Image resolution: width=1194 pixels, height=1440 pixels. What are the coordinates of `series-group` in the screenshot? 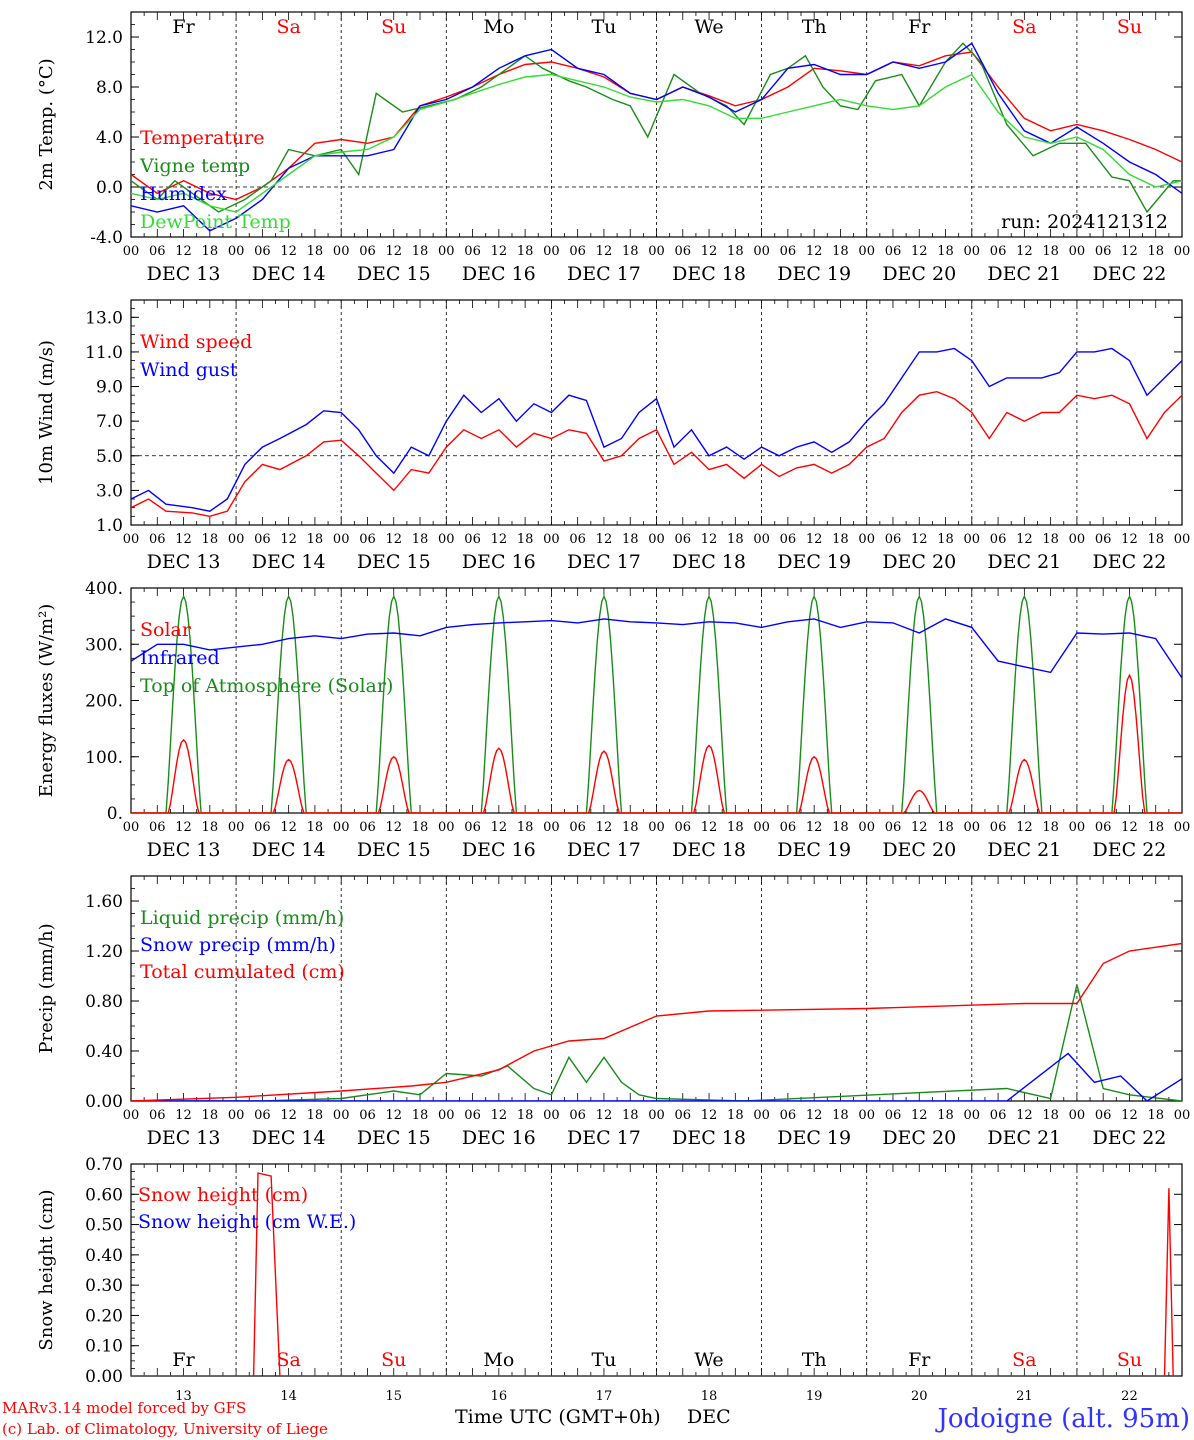 It's located at (656, 432).